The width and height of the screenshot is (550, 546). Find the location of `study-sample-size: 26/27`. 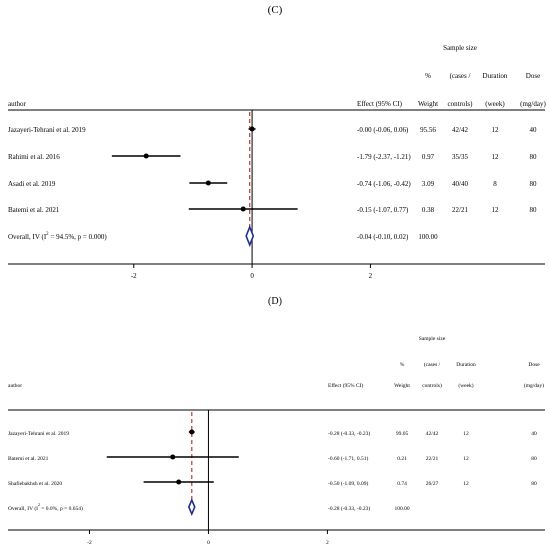

study-sample-size: 26/27 is located at coordinates (432, 484).